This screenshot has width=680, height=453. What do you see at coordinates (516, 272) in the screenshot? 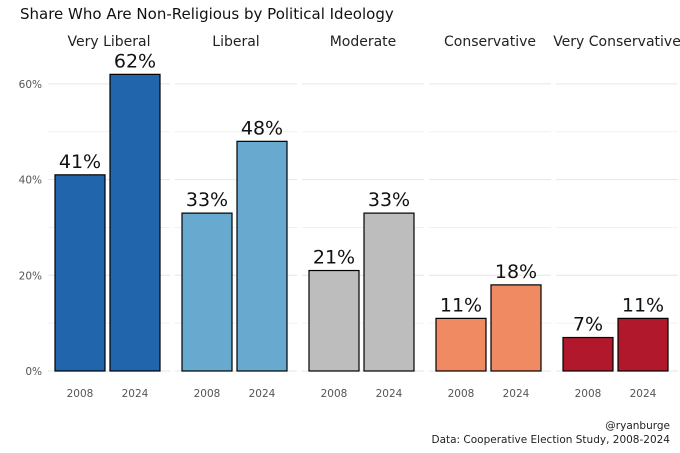
I see `data-label: 18%` at bounding box center [516, 272].